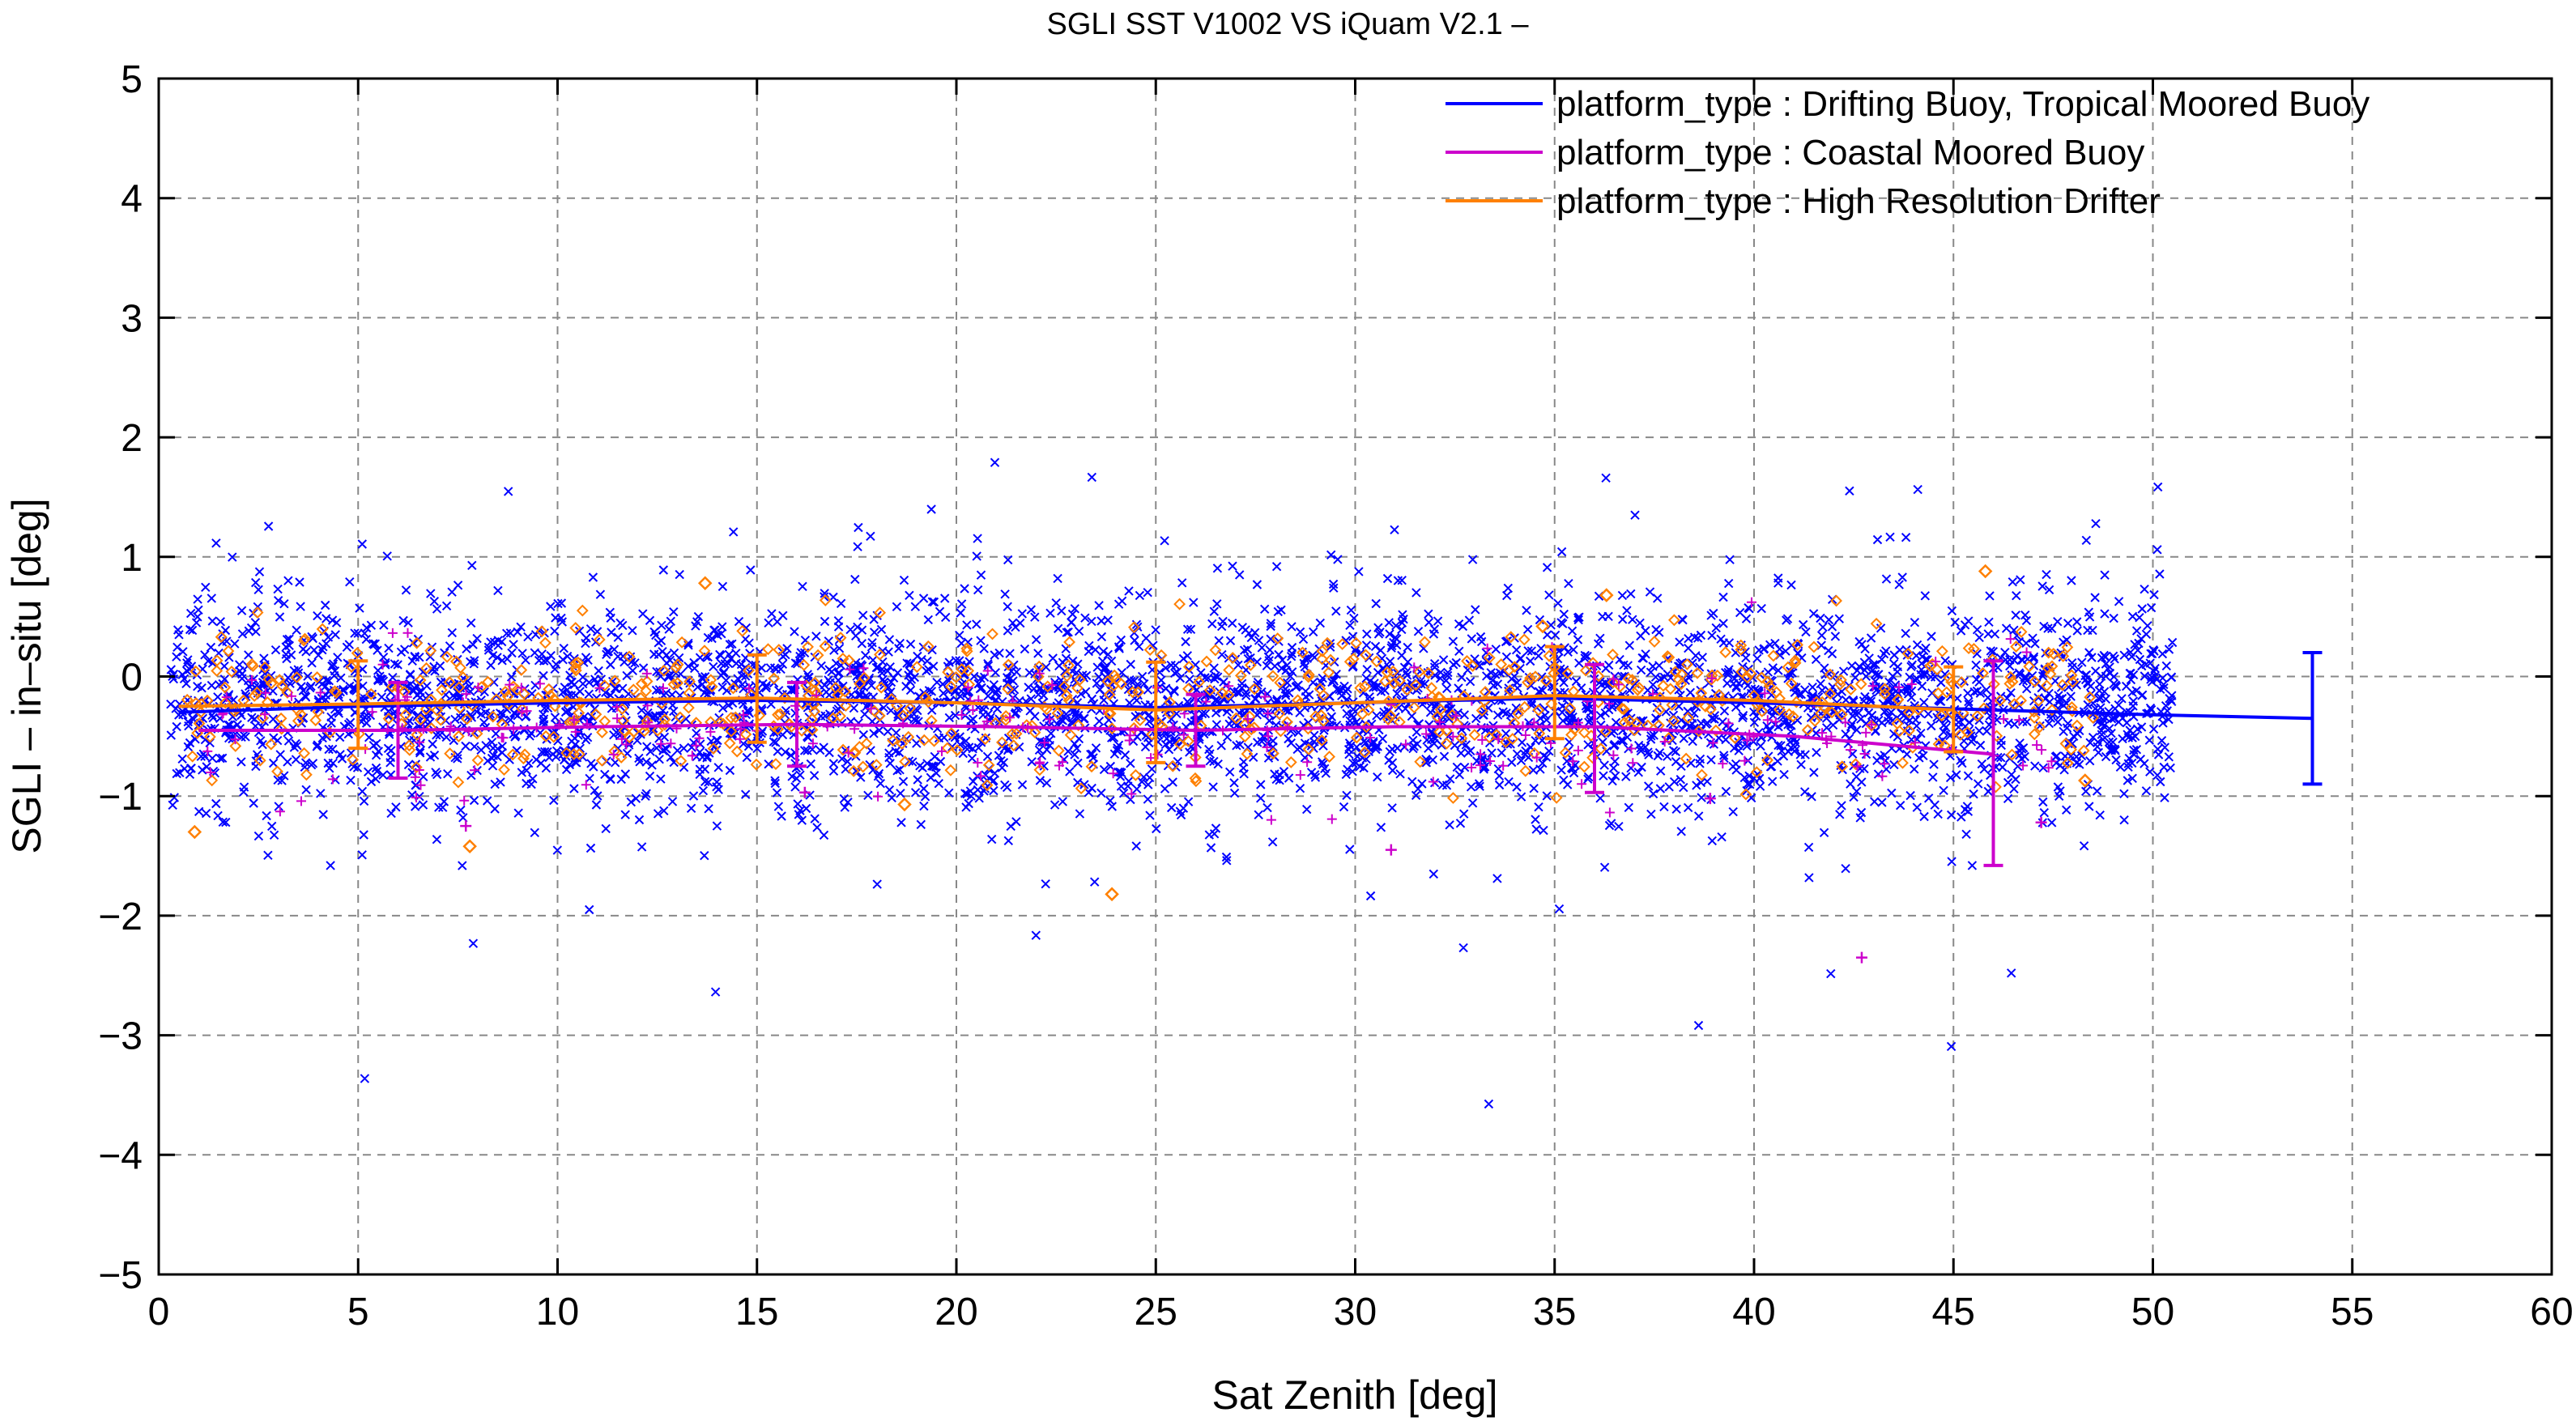 This screenshot has width=2576, height=1421. Describe the element at coordinates (2551, 1312) in the screenshot. I see `x-tick-label: 60` at that location.